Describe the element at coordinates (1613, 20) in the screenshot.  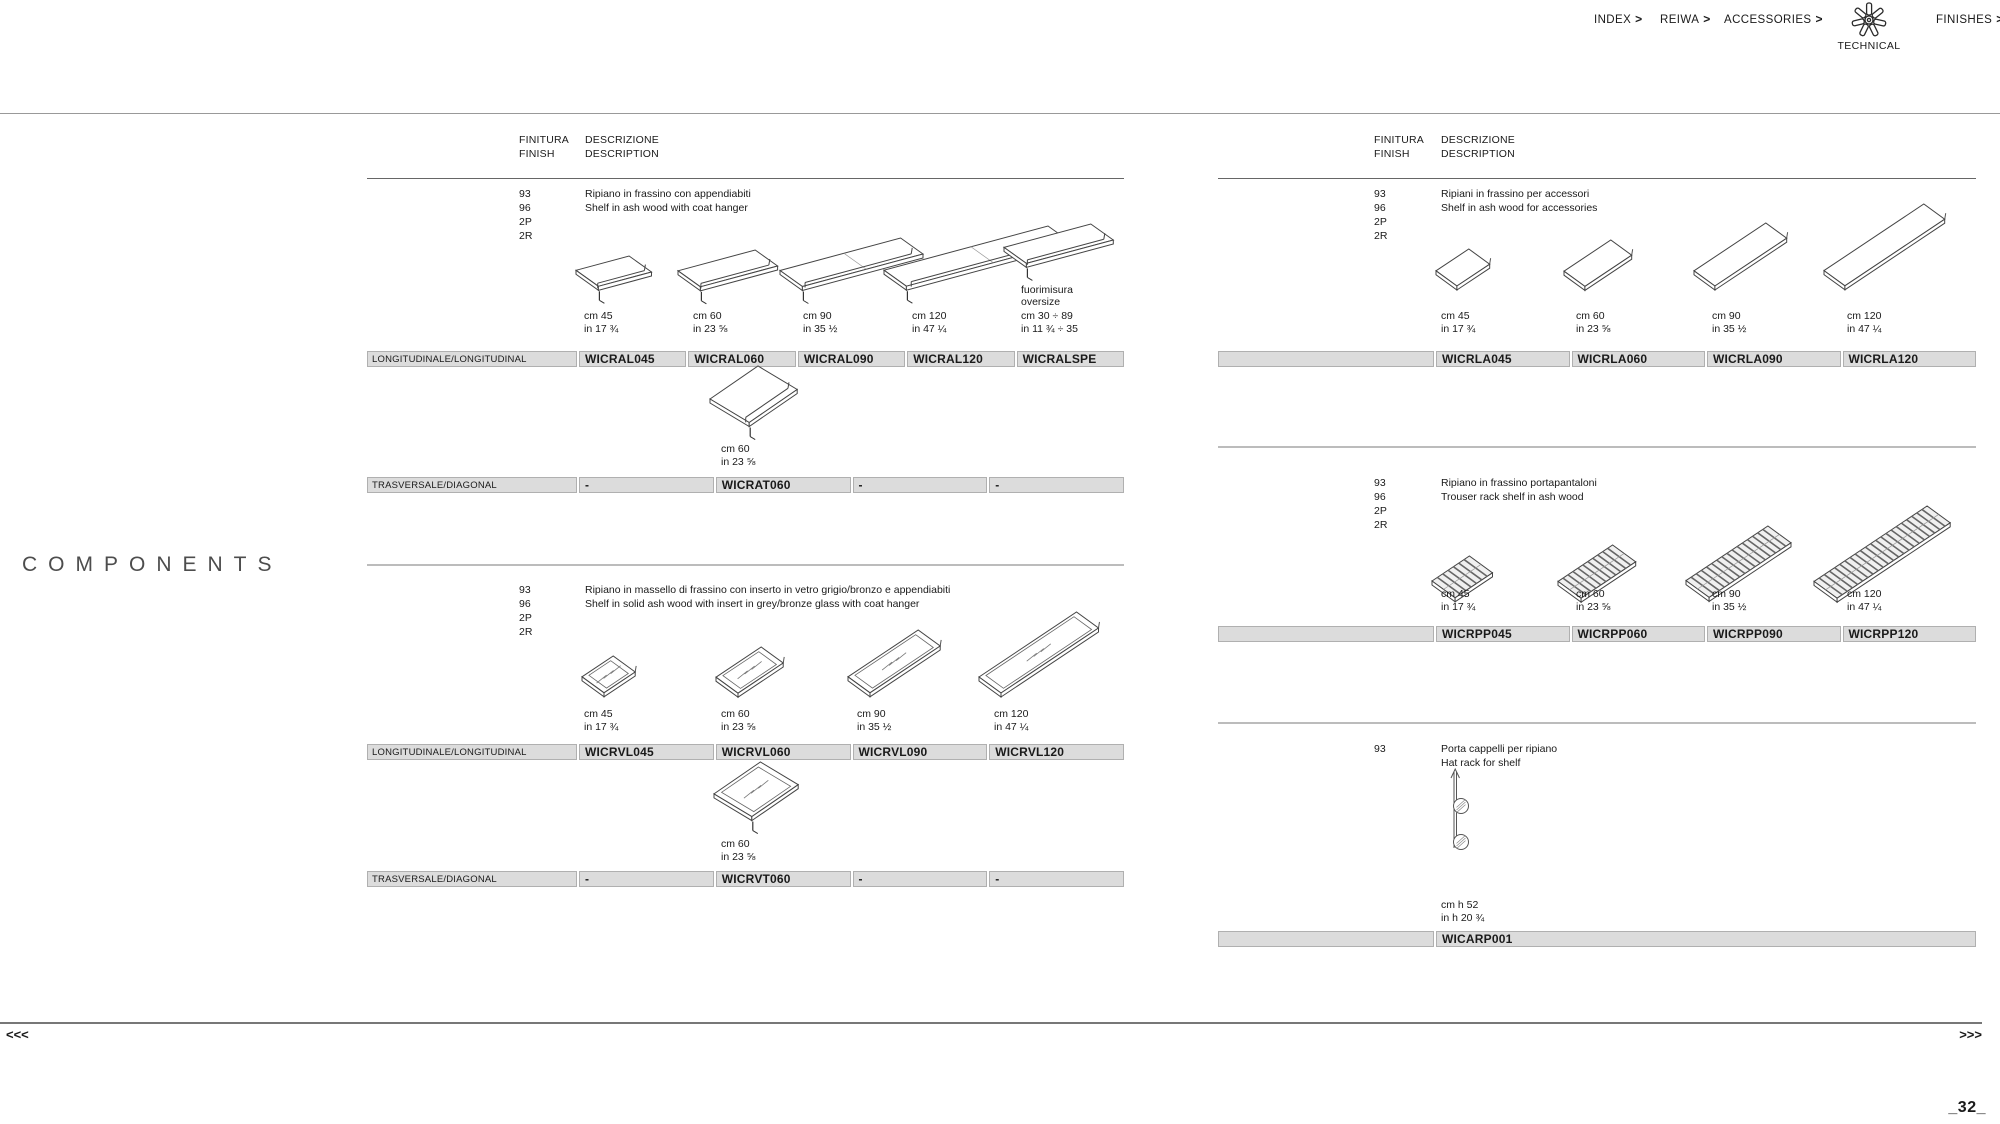
I see `nav-index-label: INDEX` at that location.